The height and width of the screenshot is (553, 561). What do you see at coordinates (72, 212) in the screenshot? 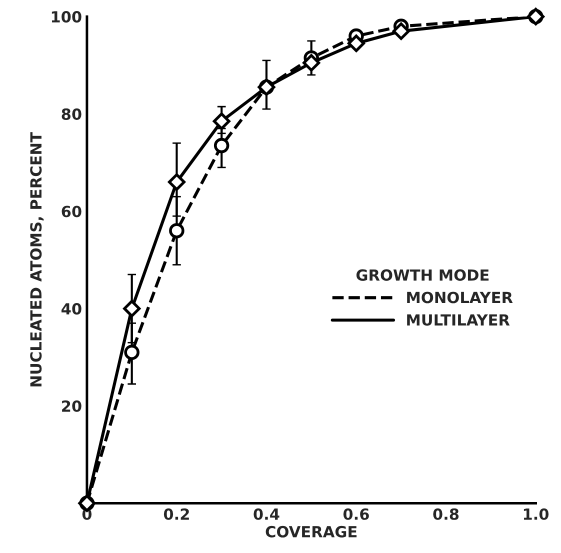
I see `y-tick-label: 60` at bounding box center [72, 212].